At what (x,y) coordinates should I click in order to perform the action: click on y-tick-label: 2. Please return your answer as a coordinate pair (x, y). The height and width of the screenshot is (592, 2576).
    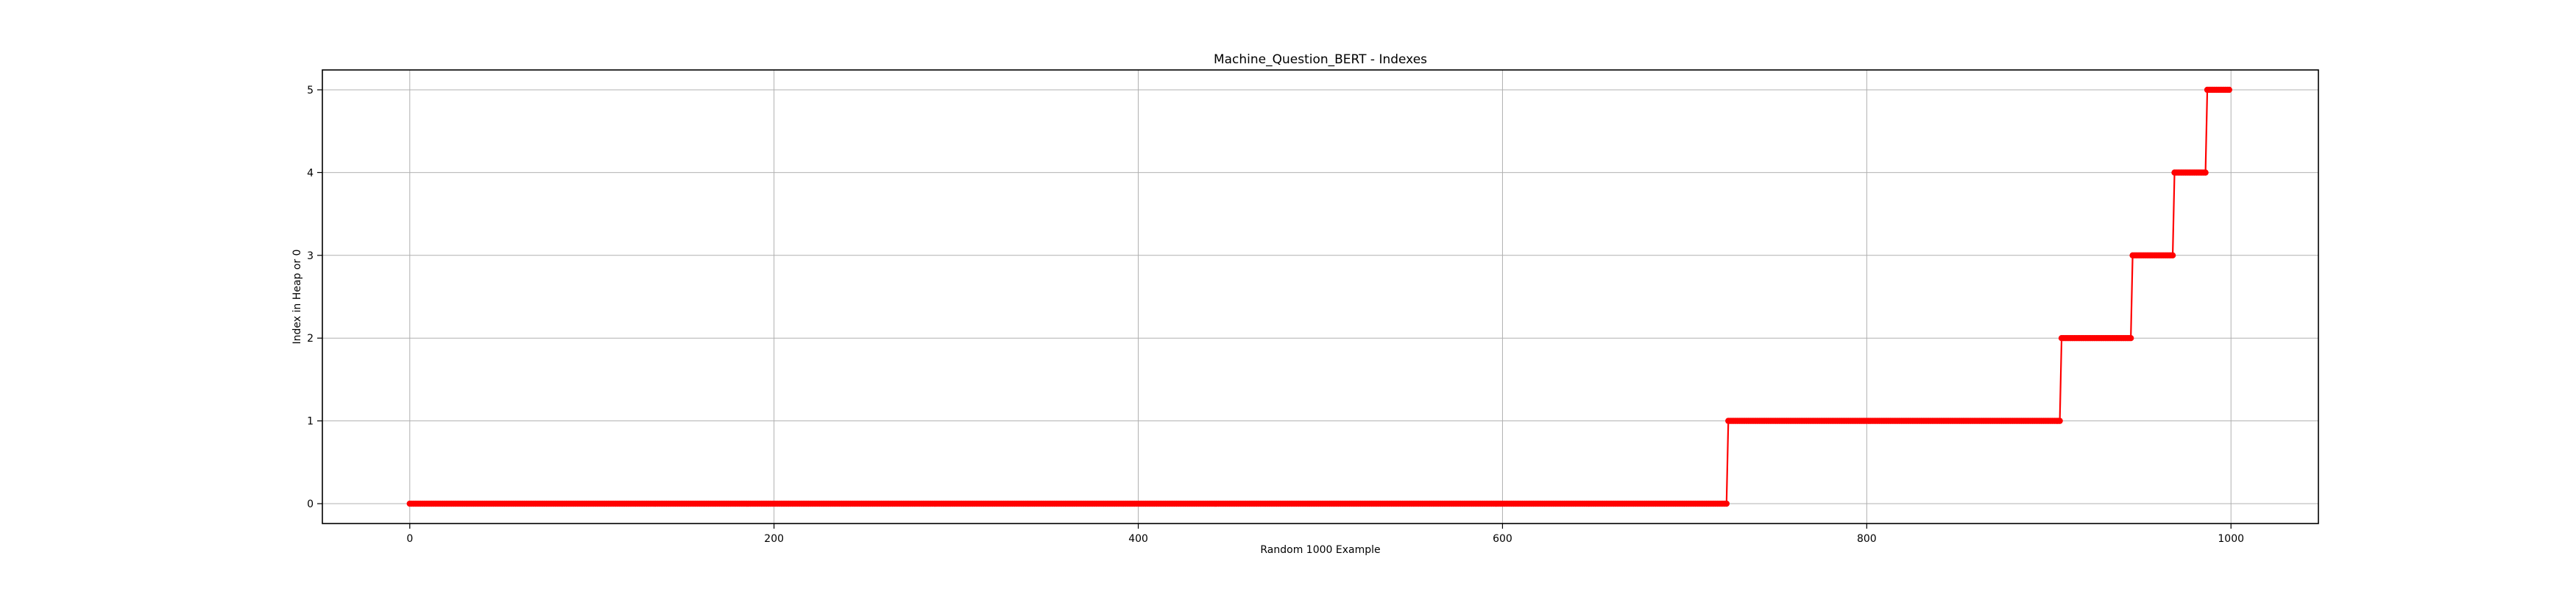
    Looking at the image, I should click on (310, 339).